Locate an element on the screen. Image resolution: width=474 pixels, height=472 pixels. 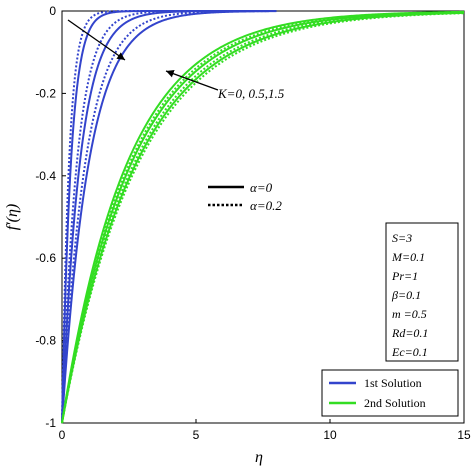
y-tick-label: 0 is located at coordinates (52, 11).